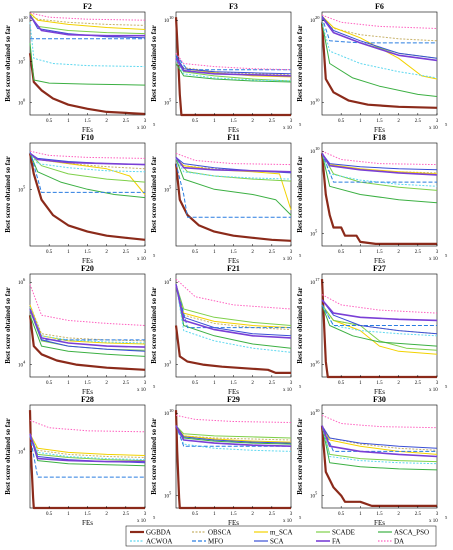 This screenshot has height=550, width=453. I want to click on panel-title: F3, so click(233, 6).